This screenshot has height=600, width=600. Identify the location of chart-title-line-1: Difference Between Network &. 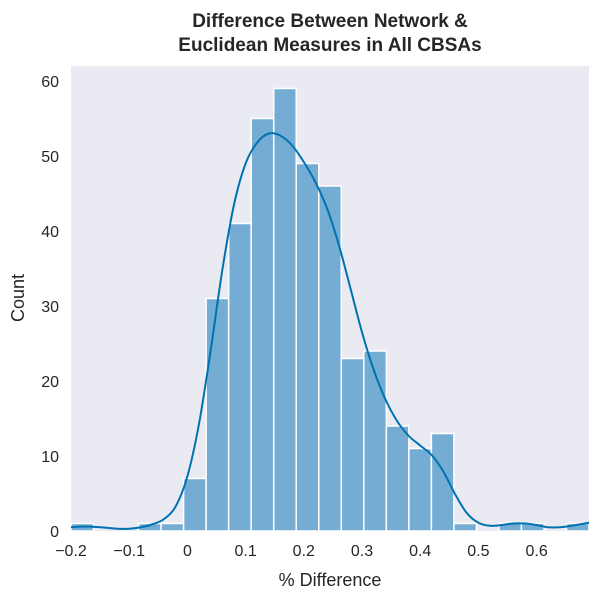
(330, 21).